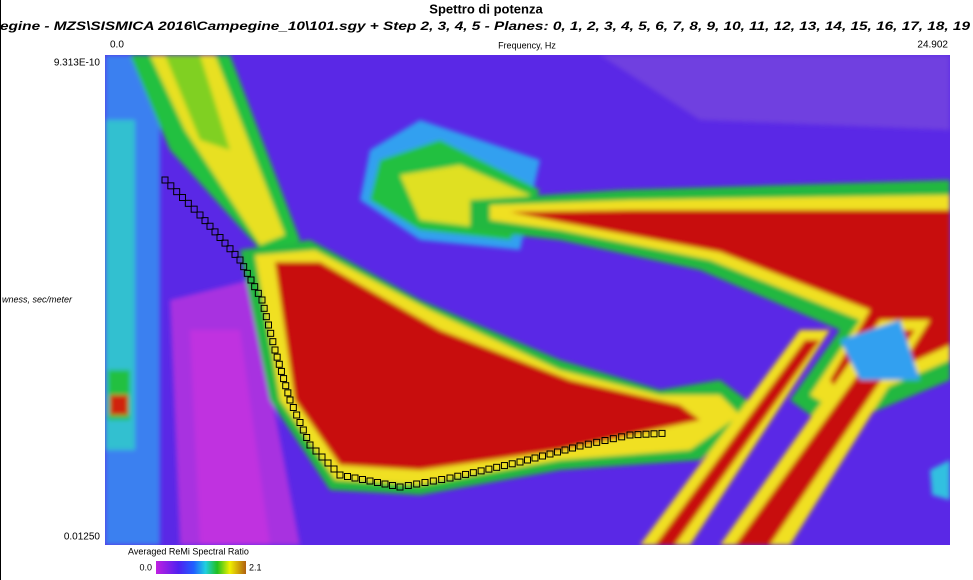 This screenshot has height=580, width=973. What do you see at coordinates (486, 8) in the screenshot?
I see `window-title: Spettro di potenza` at bounding box center [486, 8].